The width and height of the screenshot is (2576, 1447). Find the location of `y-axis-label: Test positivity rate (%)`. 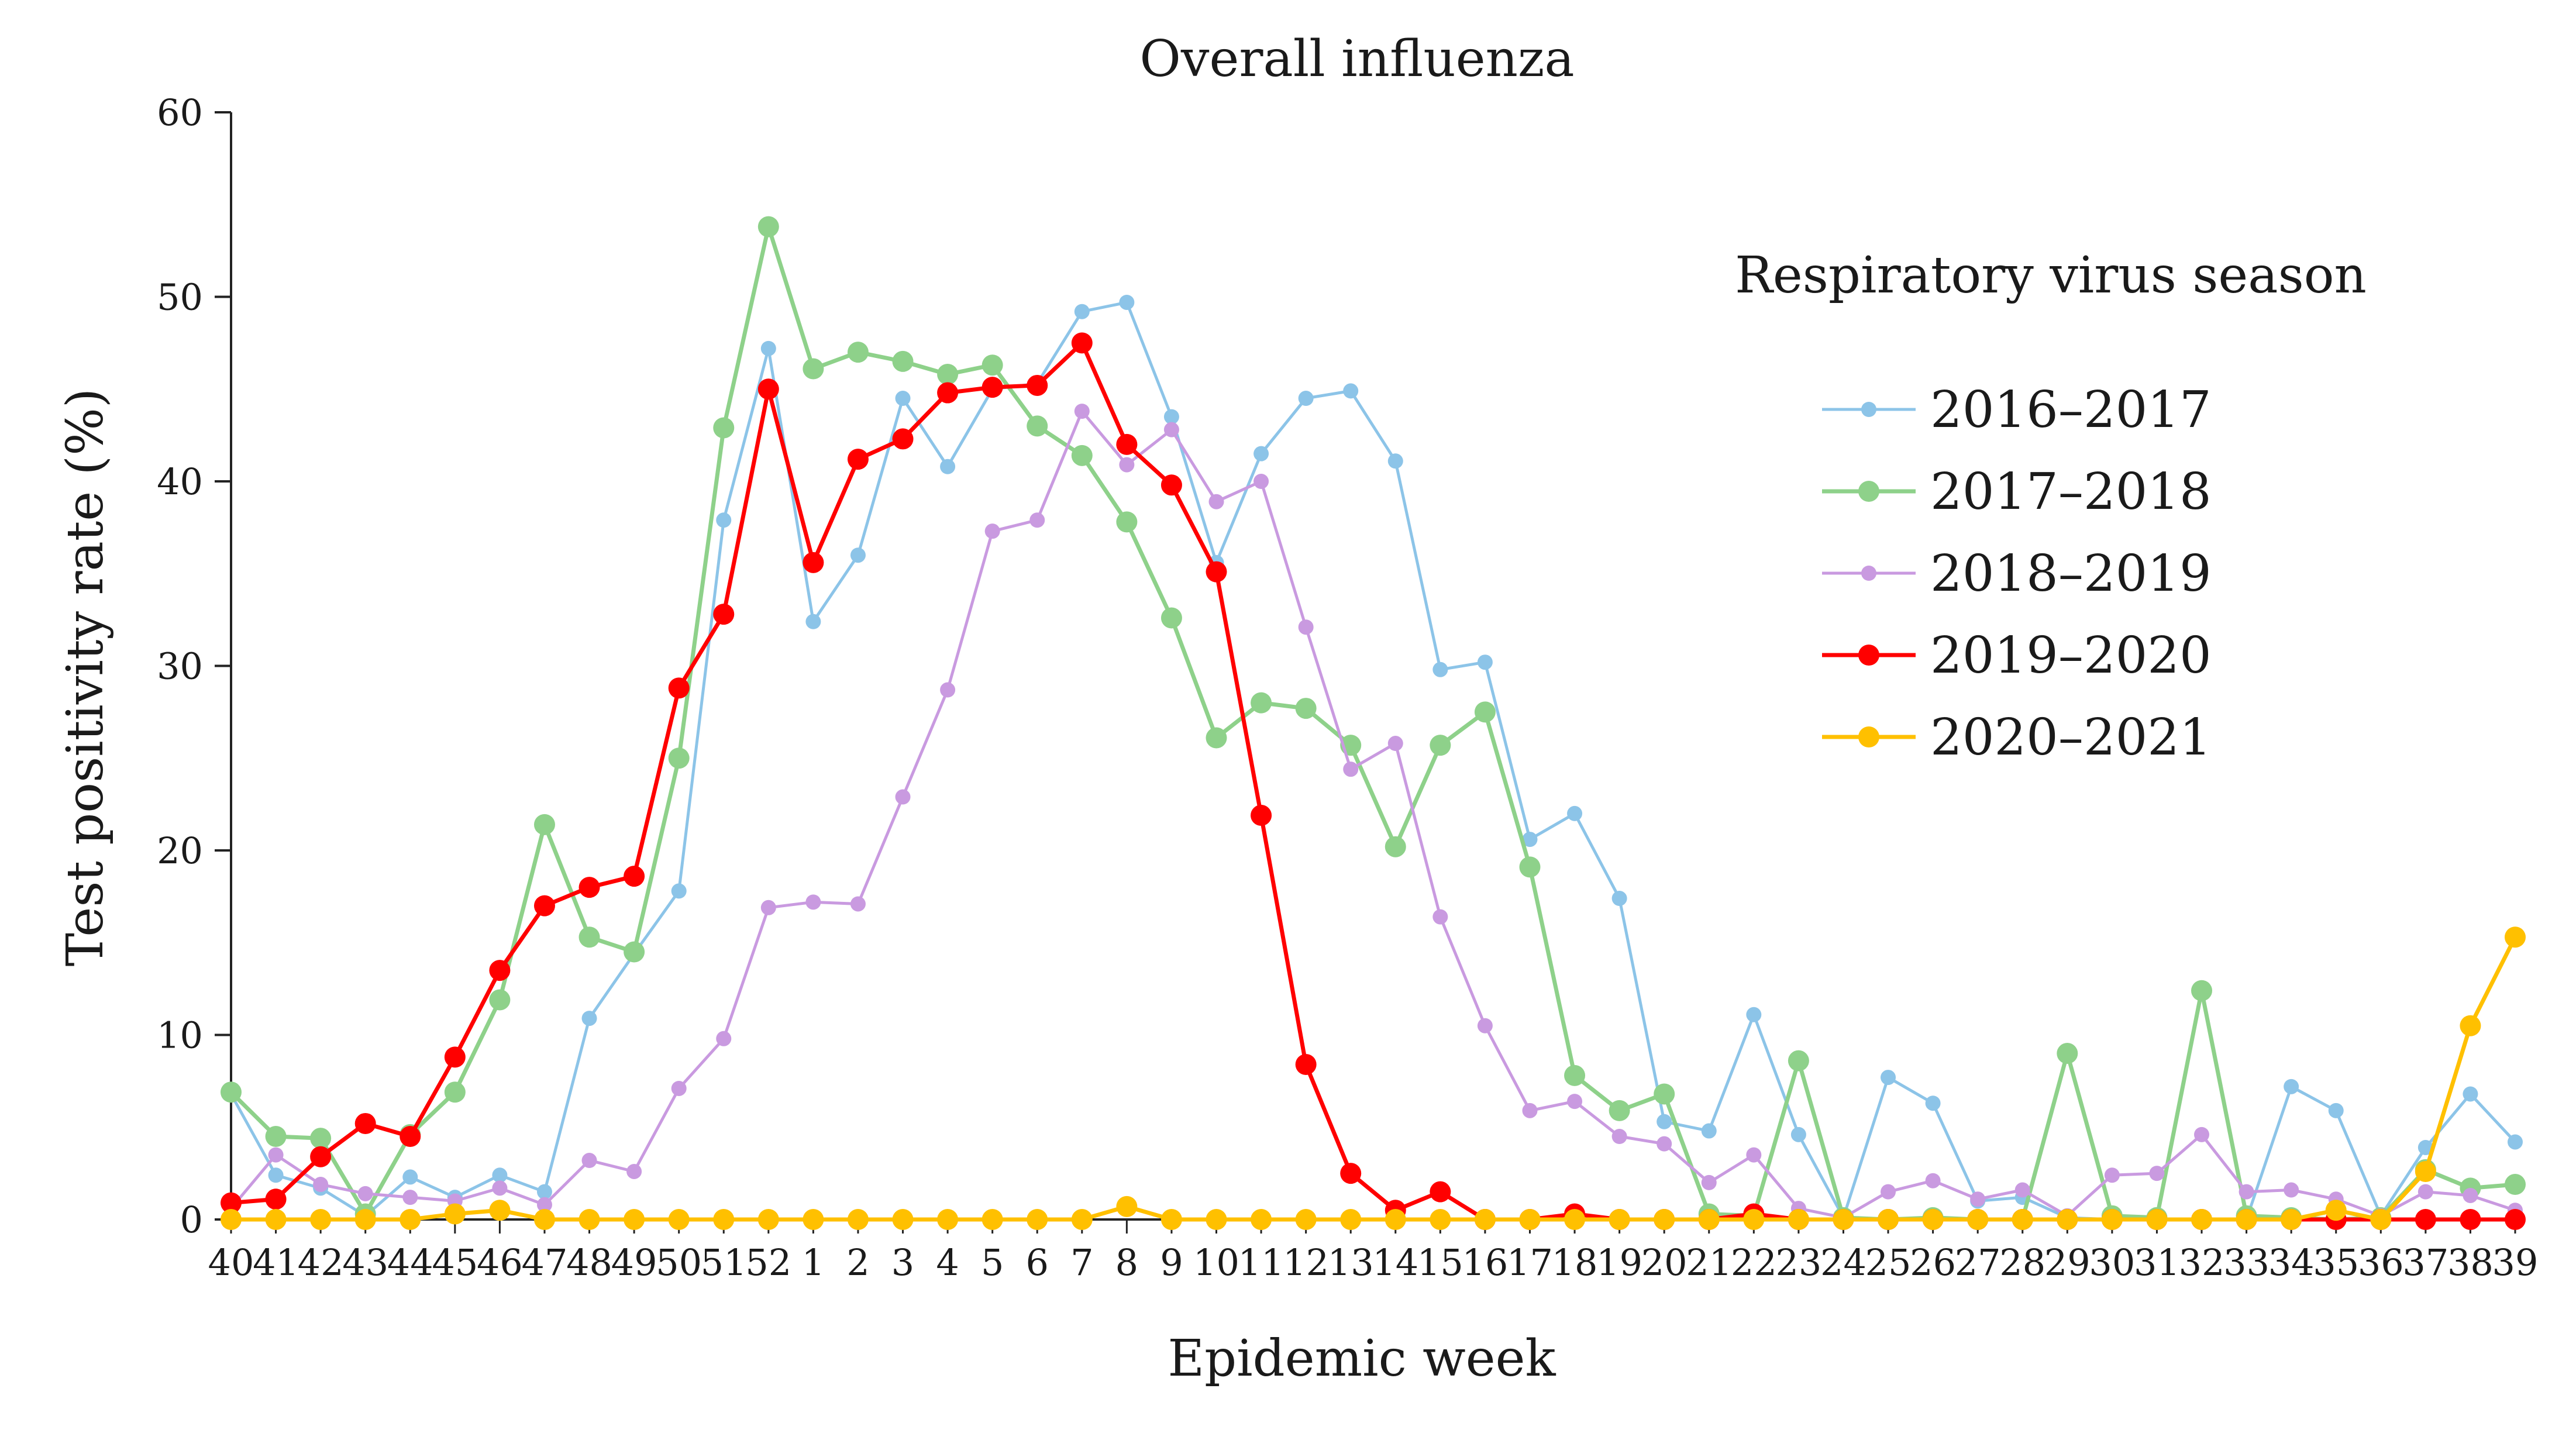

y-axis-label: Test positivity rate (%) is located at coordinates (85, 678).